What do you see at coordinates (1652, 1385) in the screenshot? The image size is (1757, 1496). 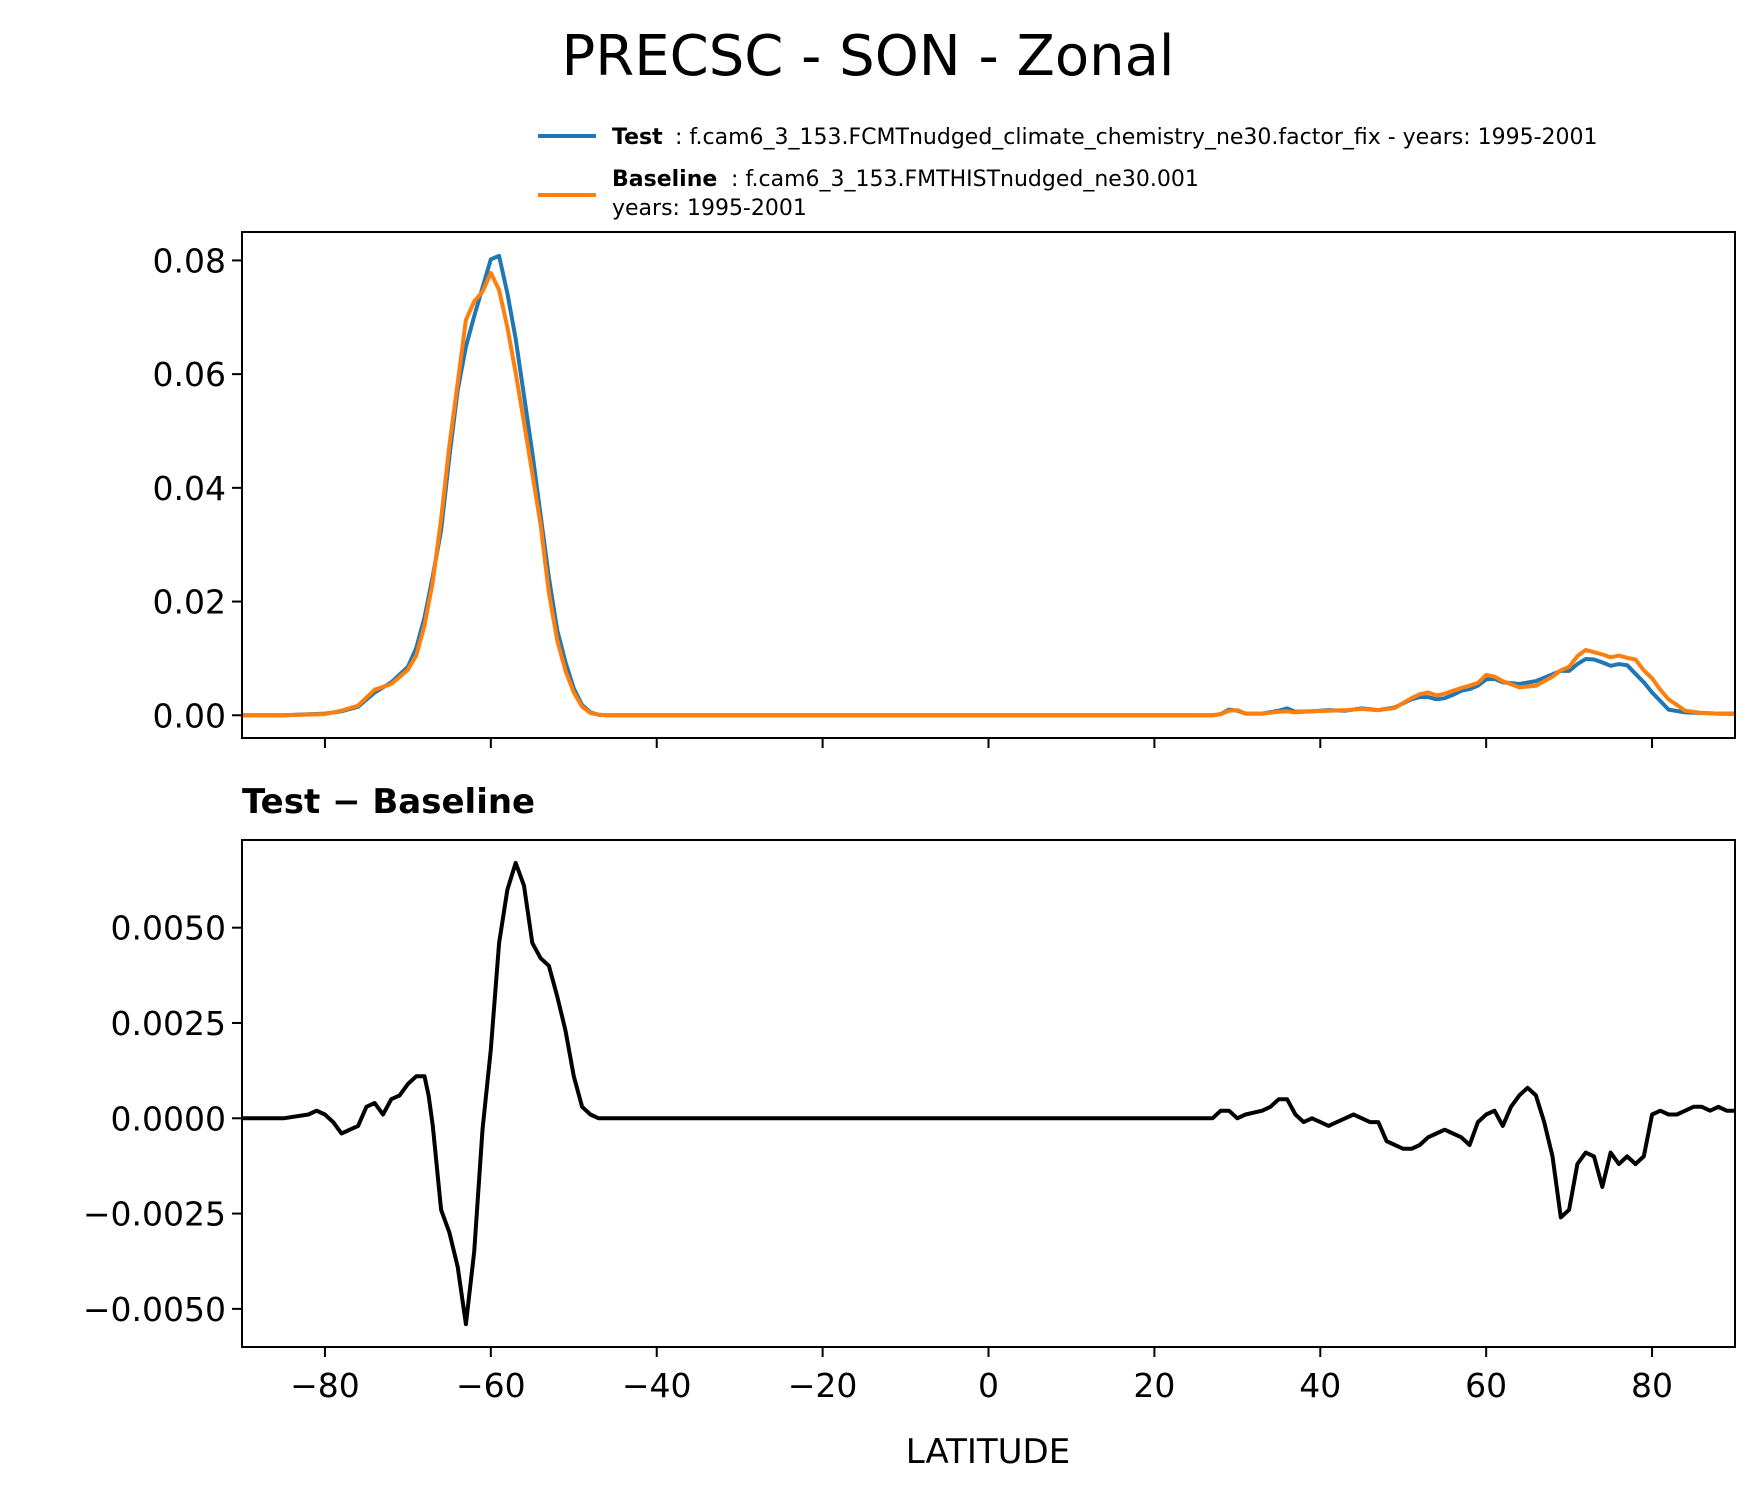 I see `x-tick-label: 80` at bounding box center [1652, 1385].